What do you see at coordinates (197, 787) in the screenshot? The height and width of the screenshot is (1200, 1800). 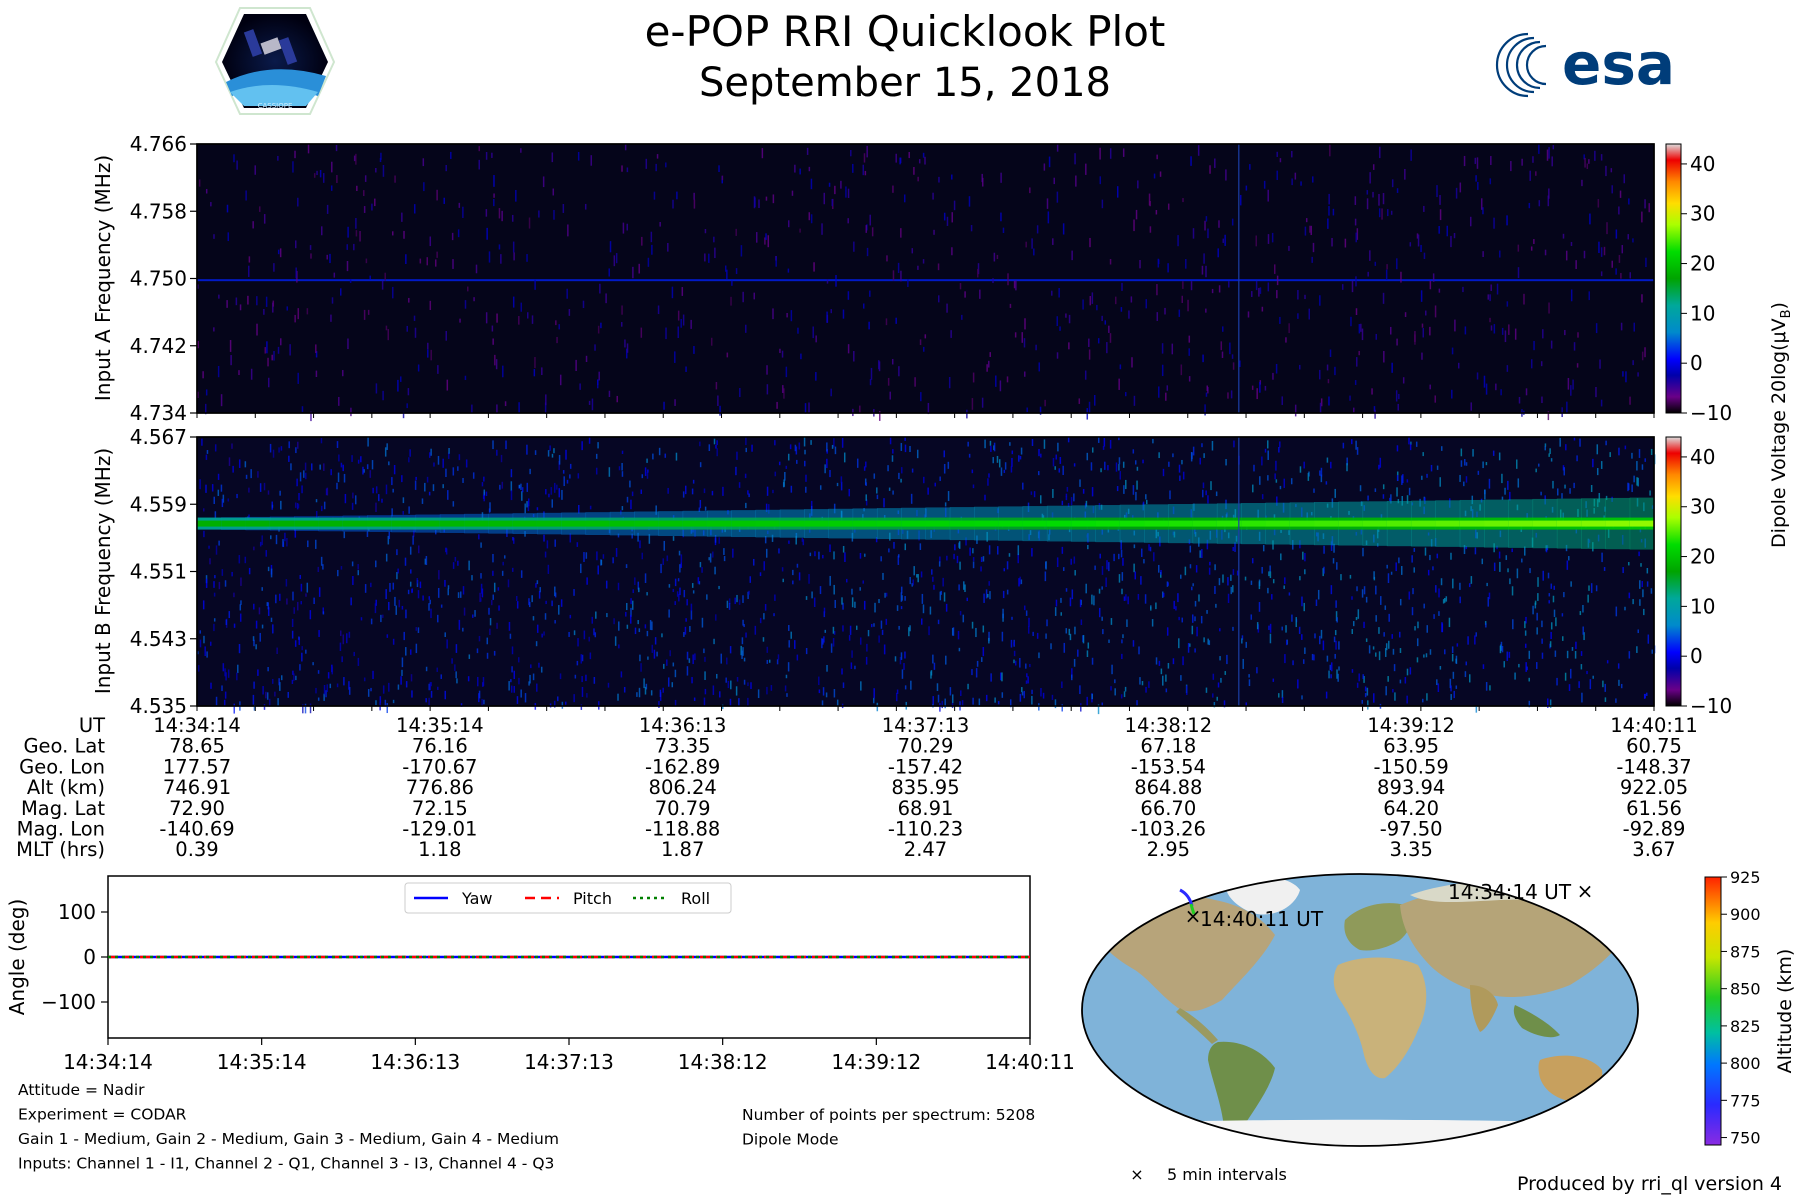 I see `ephemeris-cell: 746.91` at bounding box center [197, 787].